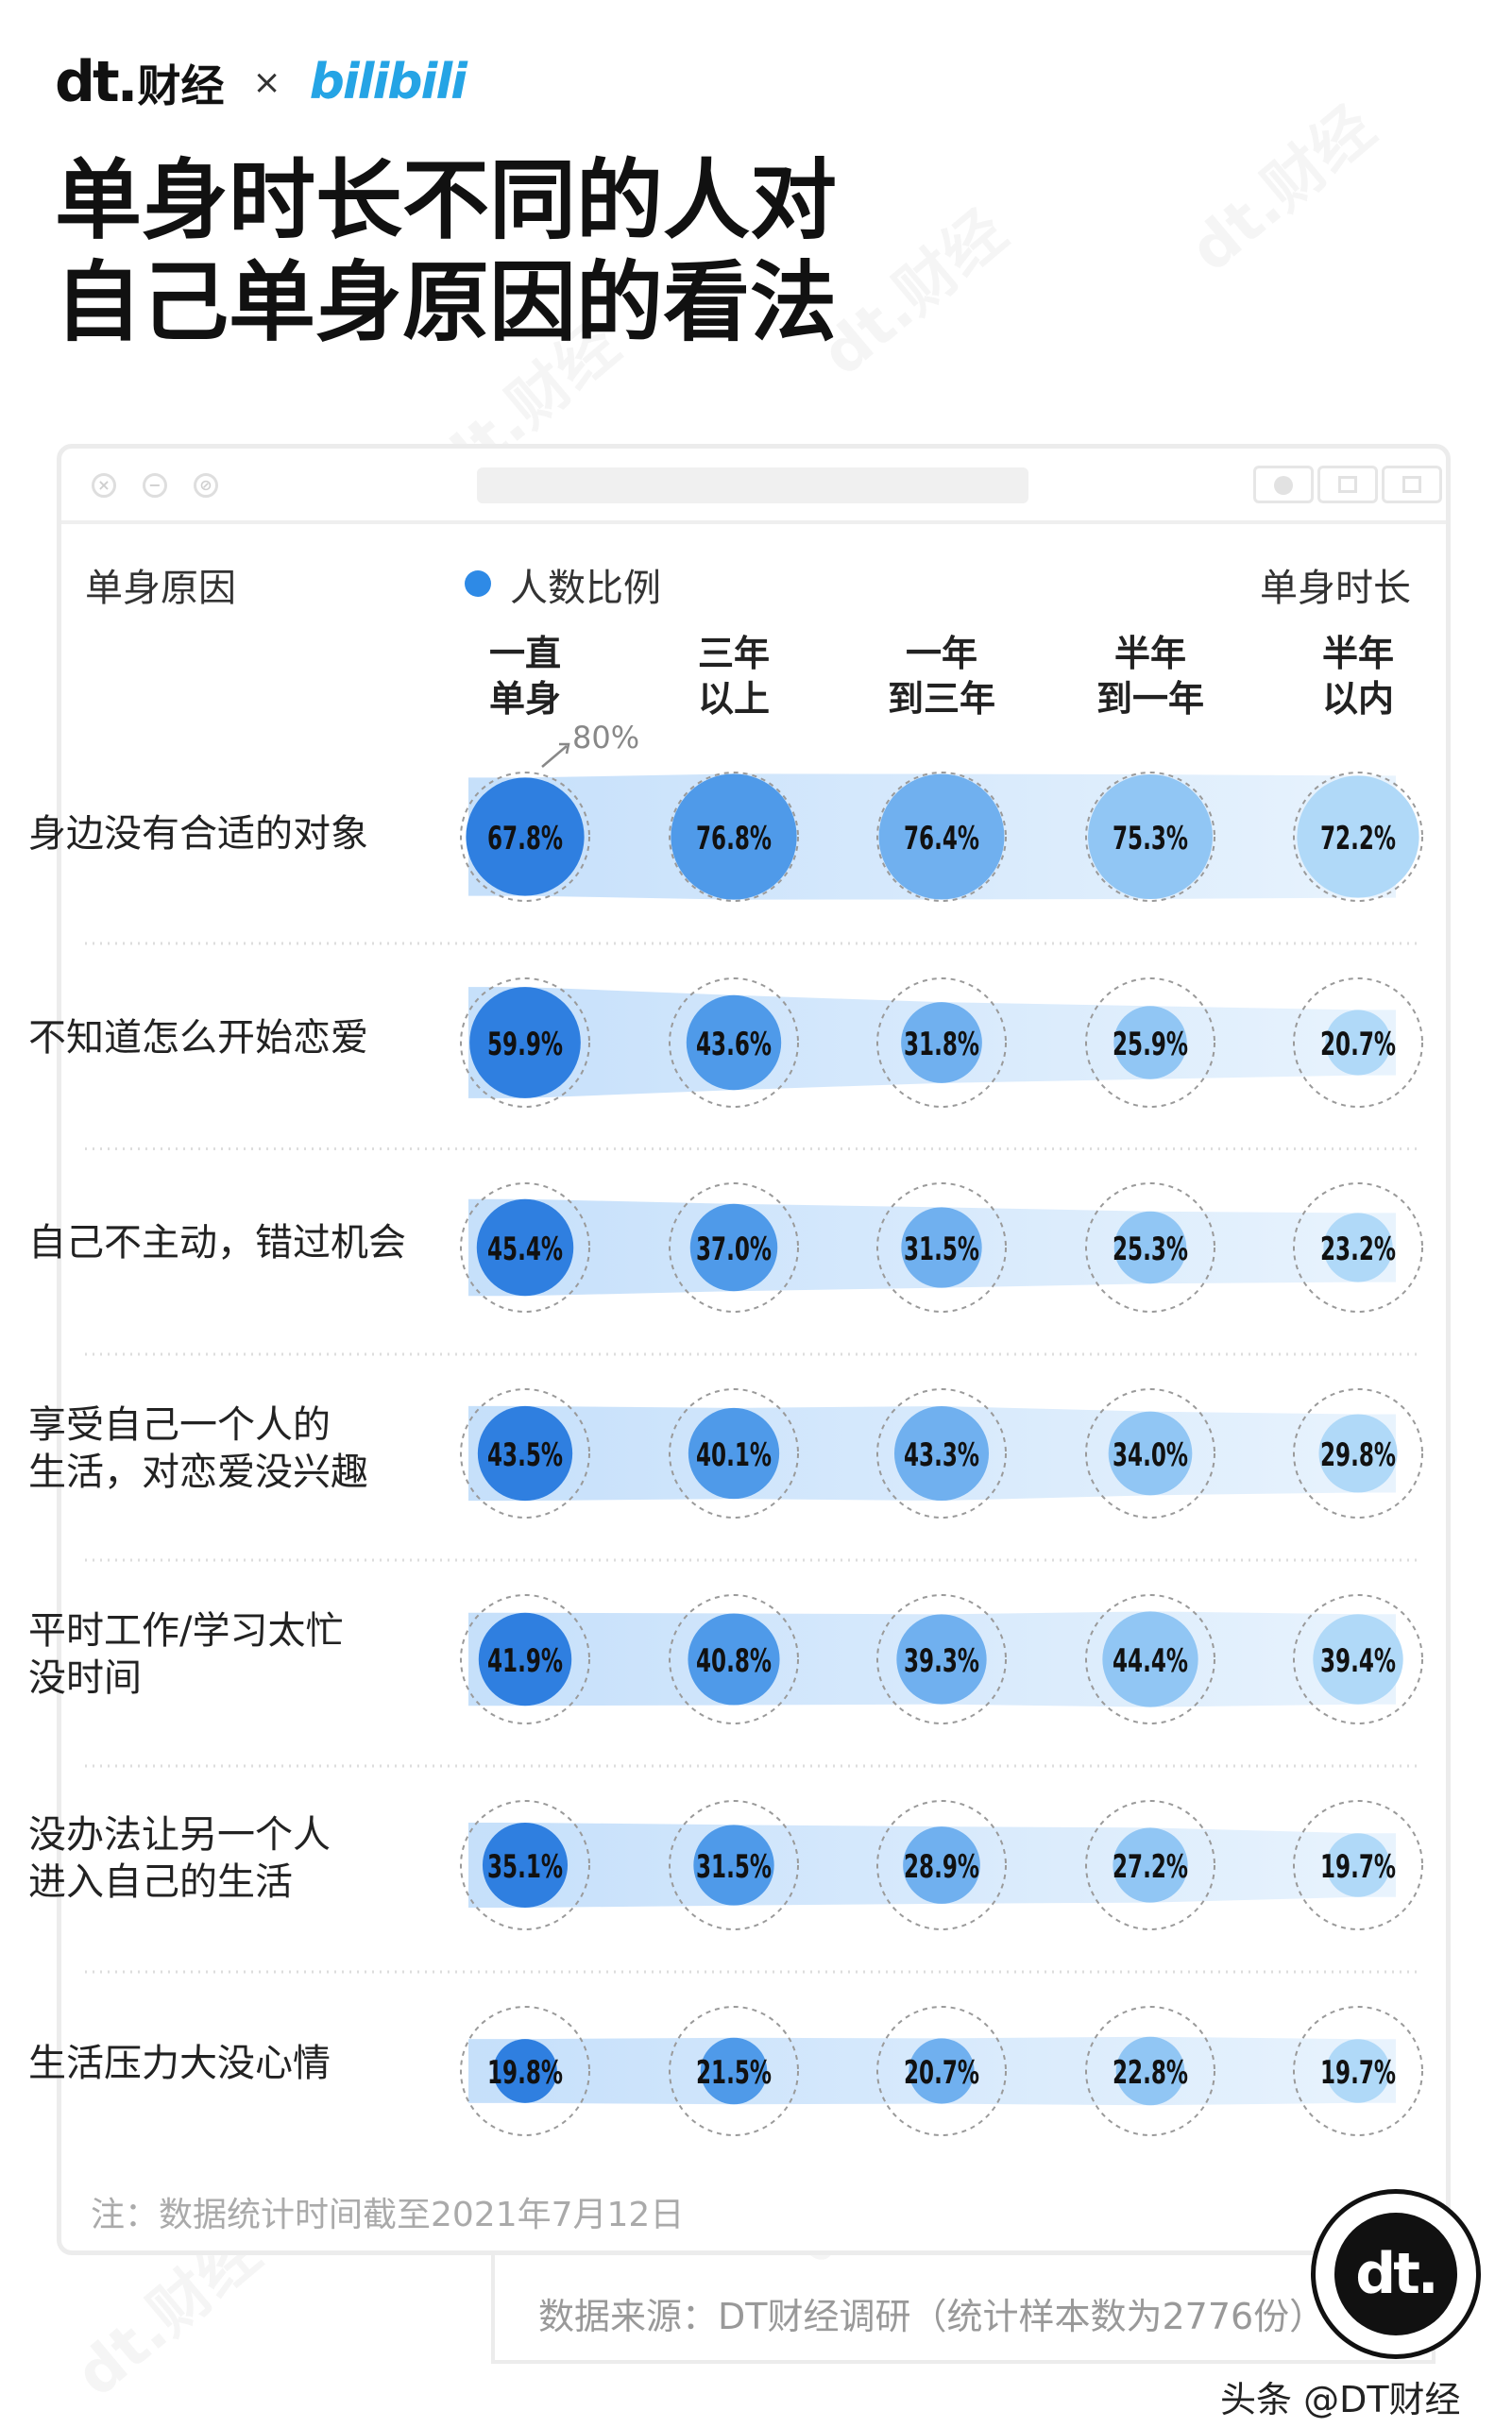  What do you see at coordinates (181, 85) in the screenshot?
I see `dt-logo-text: 财经` at bounding box center [181, 85].